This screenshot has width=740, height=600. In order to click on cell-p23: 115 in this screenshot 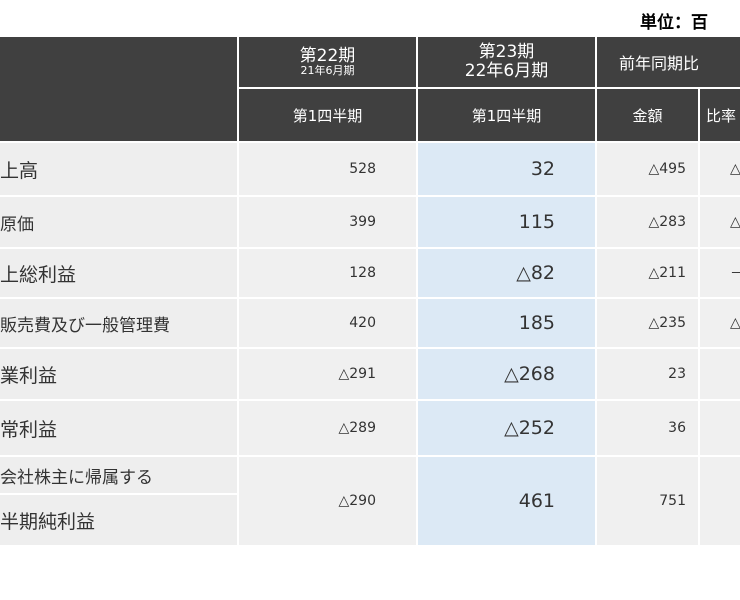, I will do `click(506, 222)`.